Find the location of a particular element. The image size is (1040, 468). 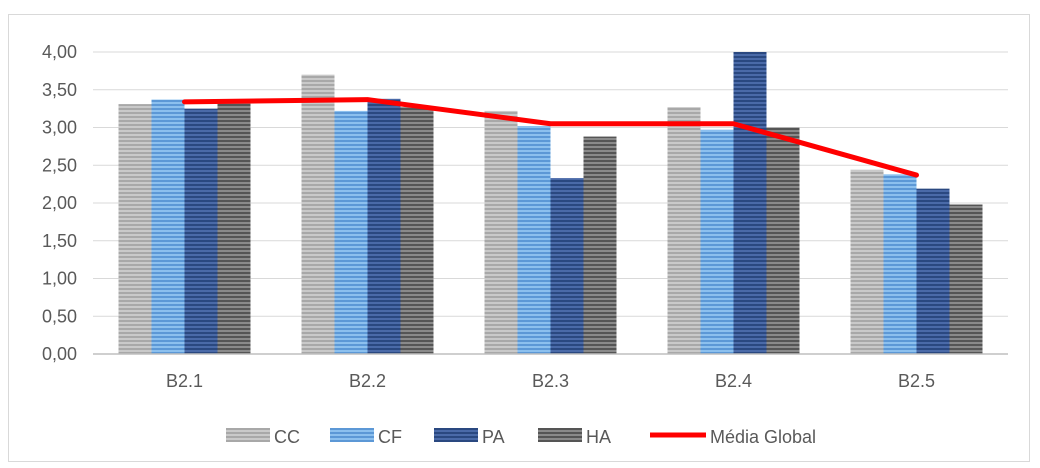

legend-label-pa: PA is located at coordinates (493, 437).